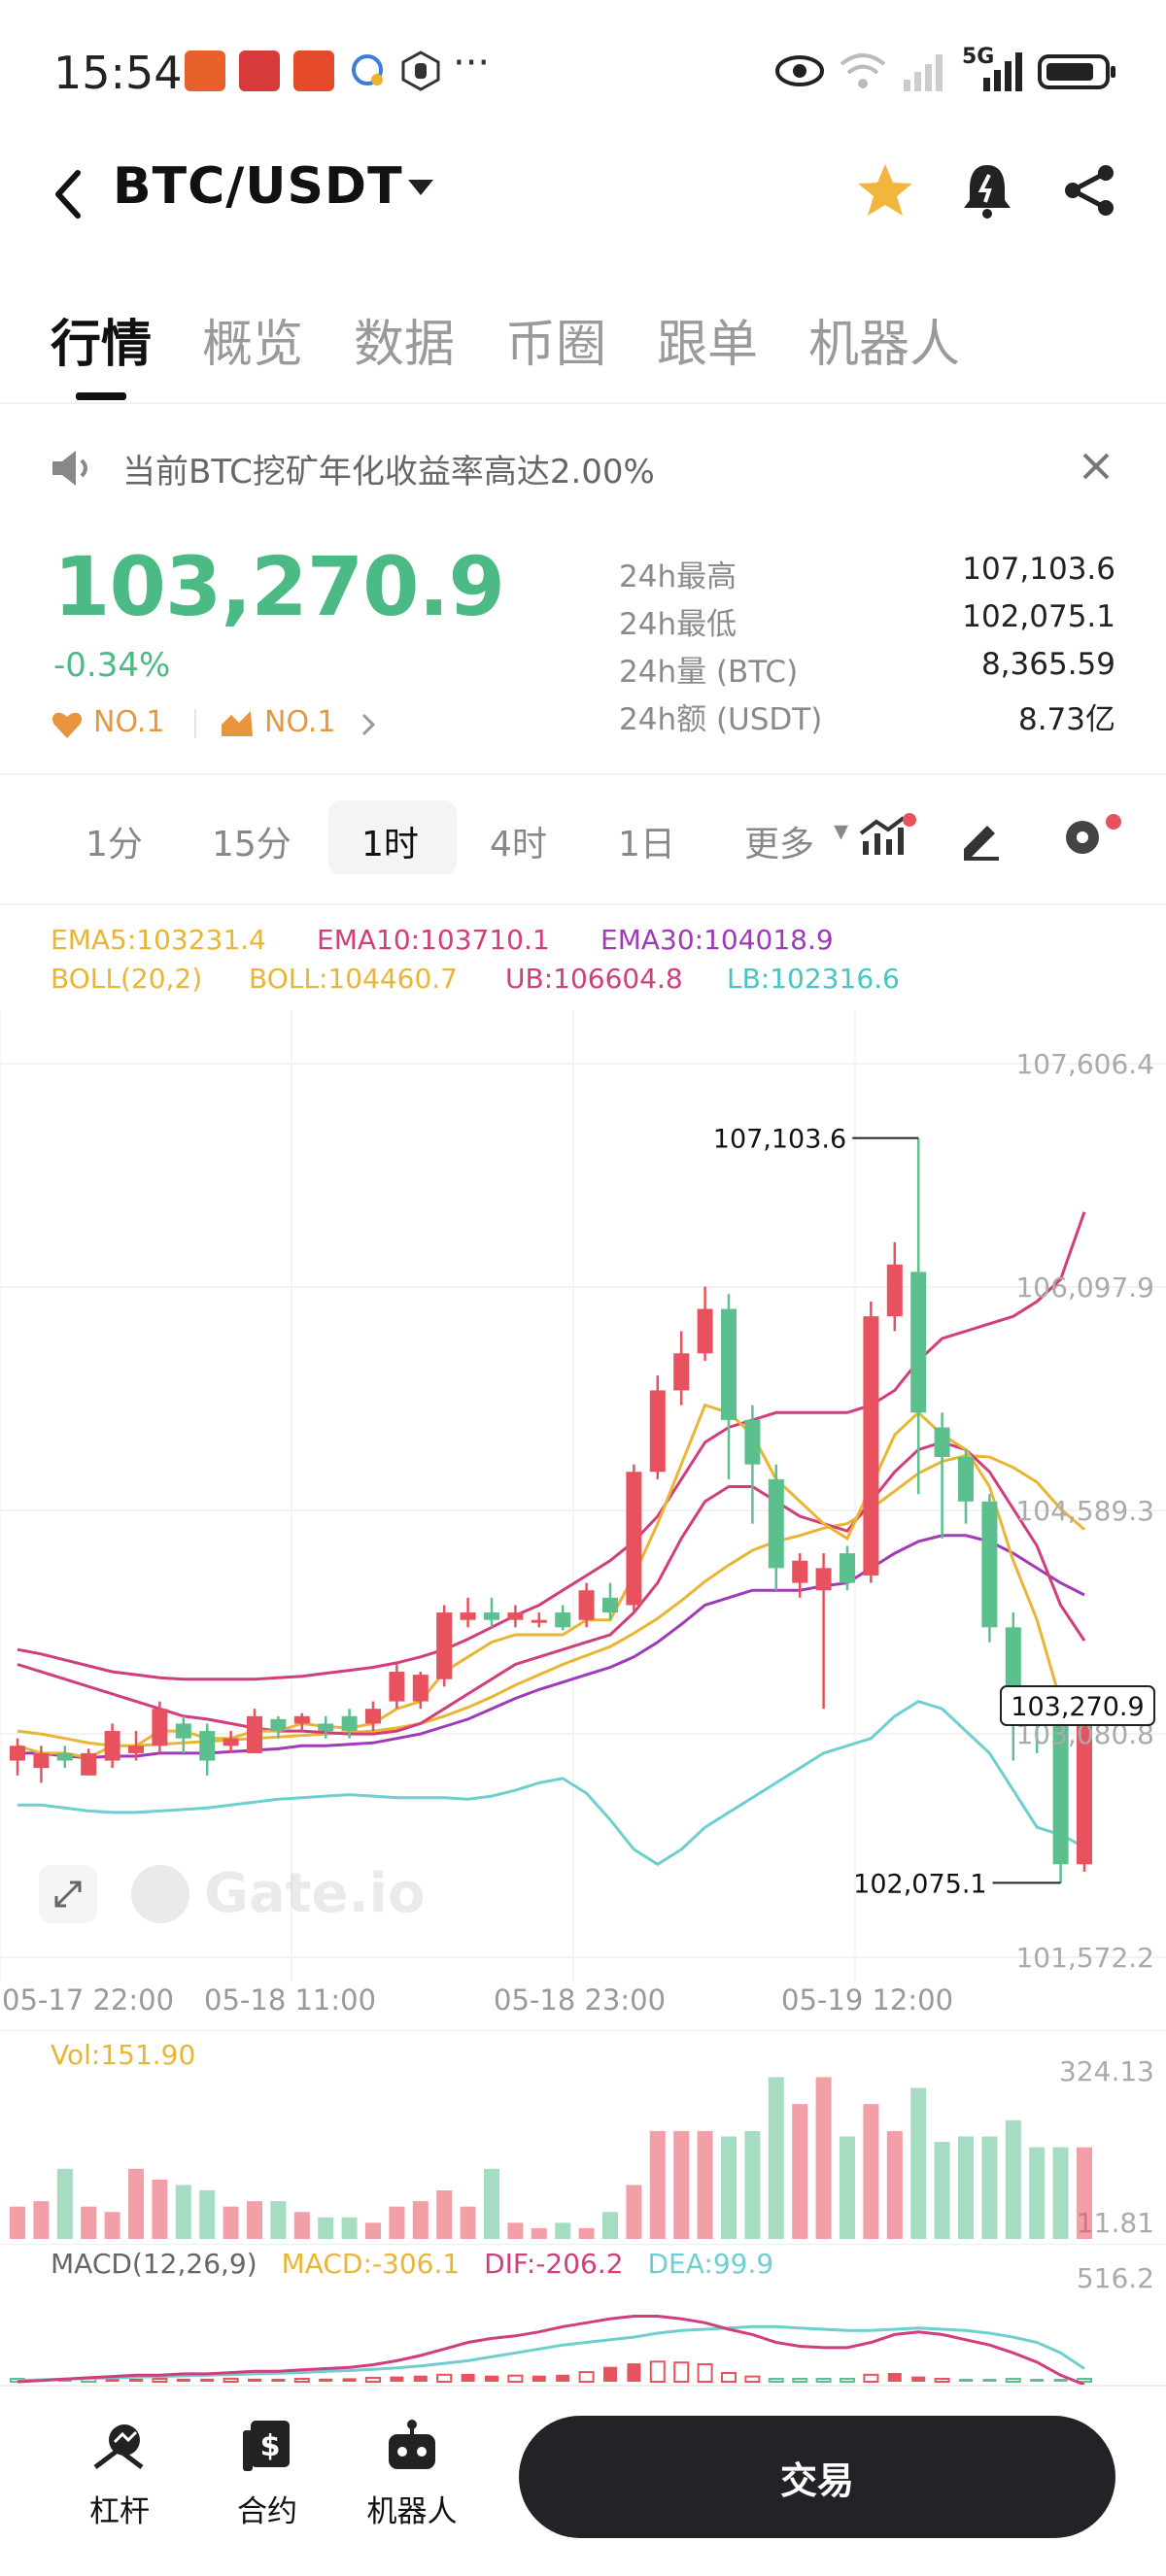 The width and height of the screenshot is (1166, 2576). What do you see at coordinates (553, 2264) in the screenshot?
I see `dif-value: DIF:-206.2` at bounding box center [553, 2264].